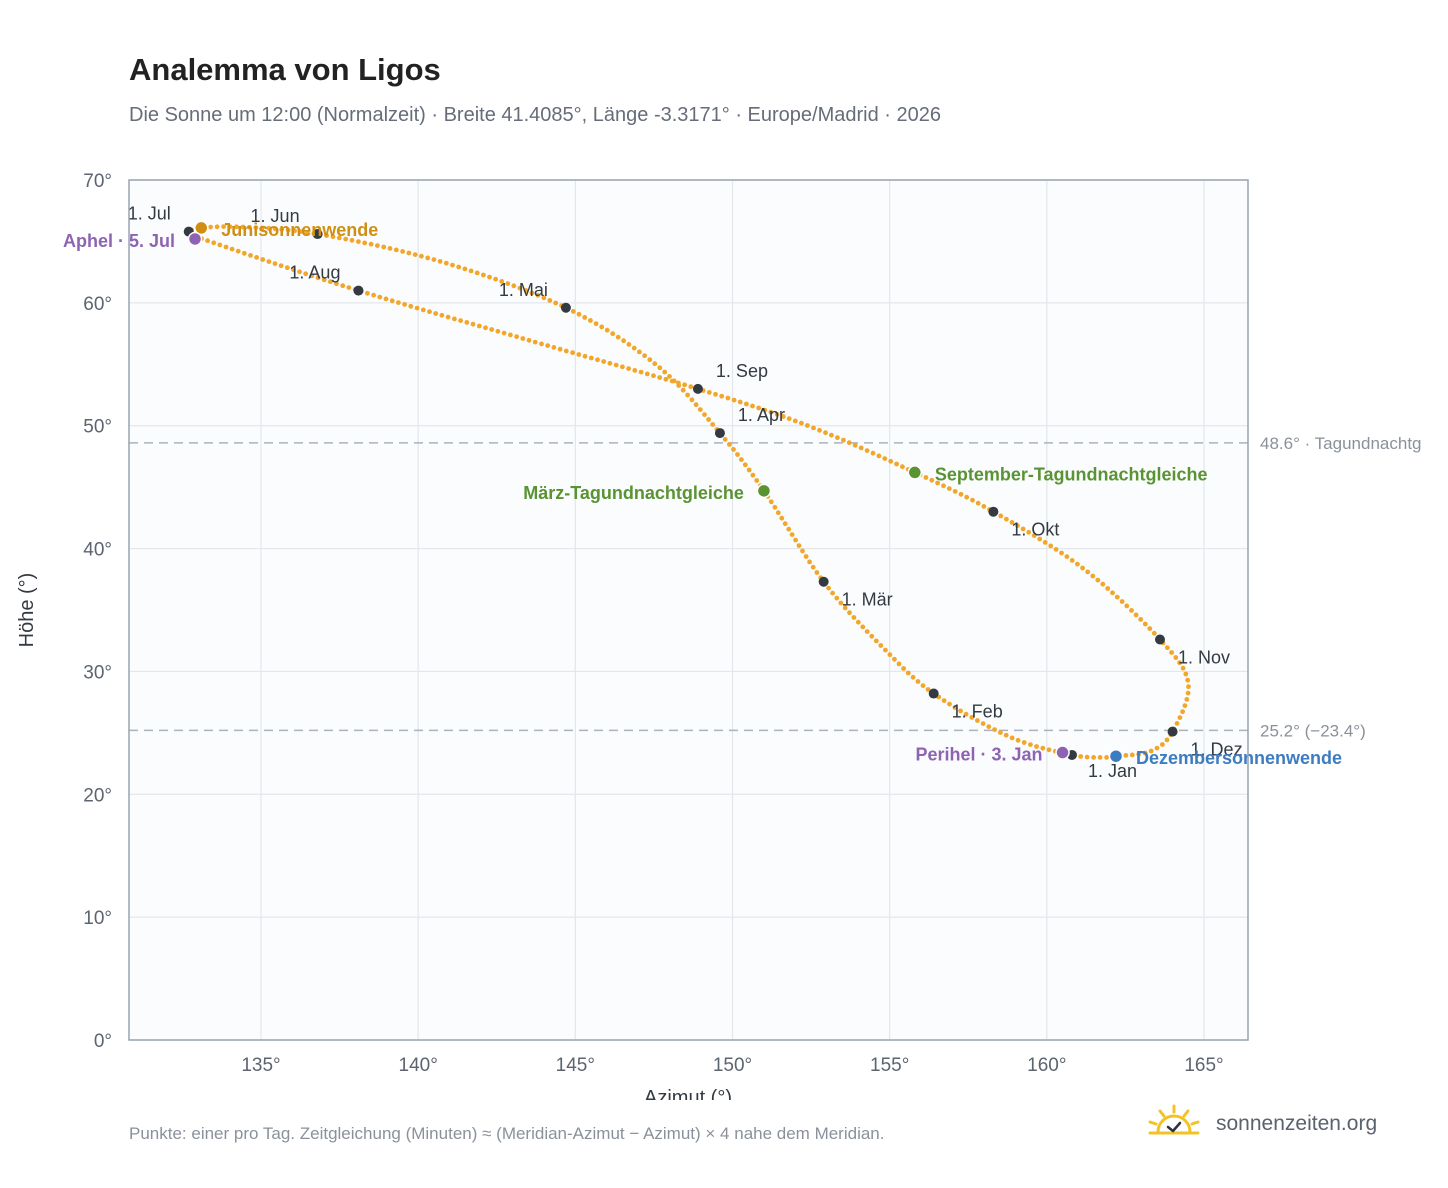 This screenshot has width=1448, height=1188. Describe the element at coordinates (97, 304) in the screenshot. I see `y-tick-label: 60°` at that location.